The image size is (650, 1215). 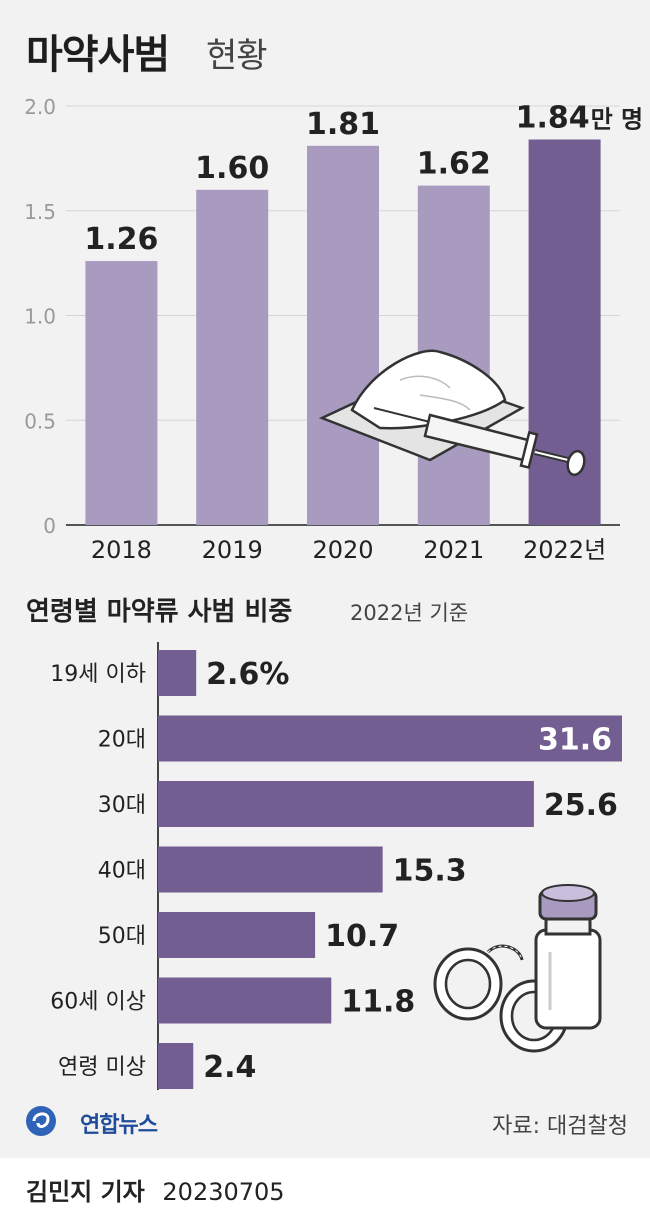 What do you see at coordinates (409, 613) in the screenshot?
I see `section-subtitle: 2022년 기준` at bounding box center [409, 613].